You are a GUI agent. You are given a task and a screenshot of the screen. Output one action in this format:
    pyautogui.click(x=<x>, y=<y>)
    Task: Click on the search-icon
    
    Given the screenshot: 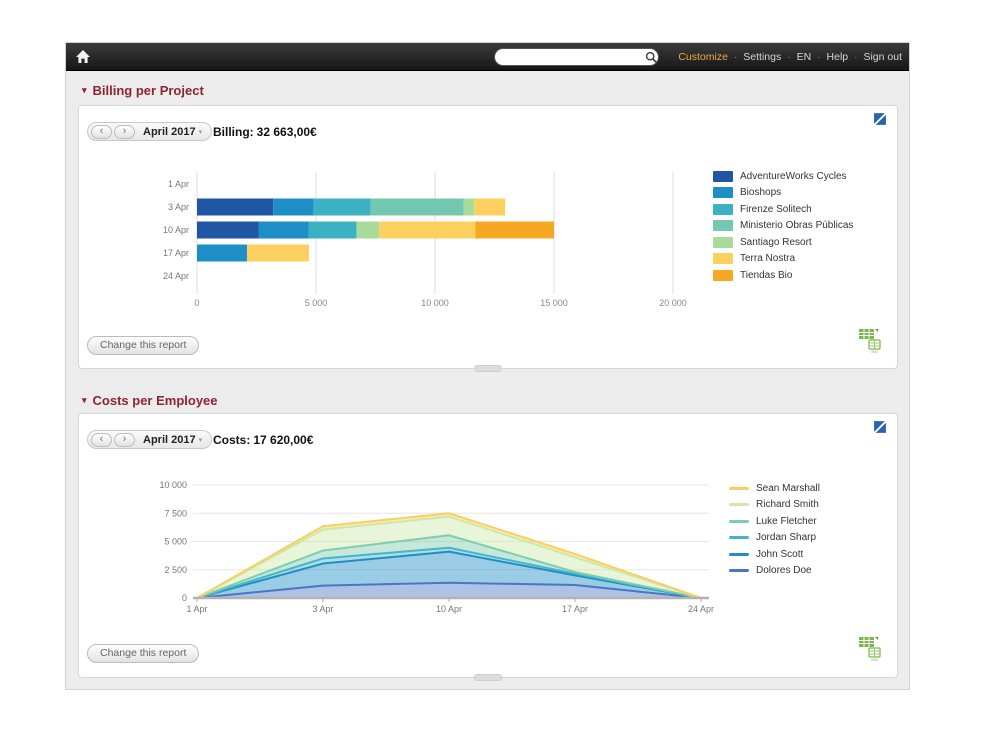 What is the action you would take?
    pyautogui.click(x=651, y=57)
    